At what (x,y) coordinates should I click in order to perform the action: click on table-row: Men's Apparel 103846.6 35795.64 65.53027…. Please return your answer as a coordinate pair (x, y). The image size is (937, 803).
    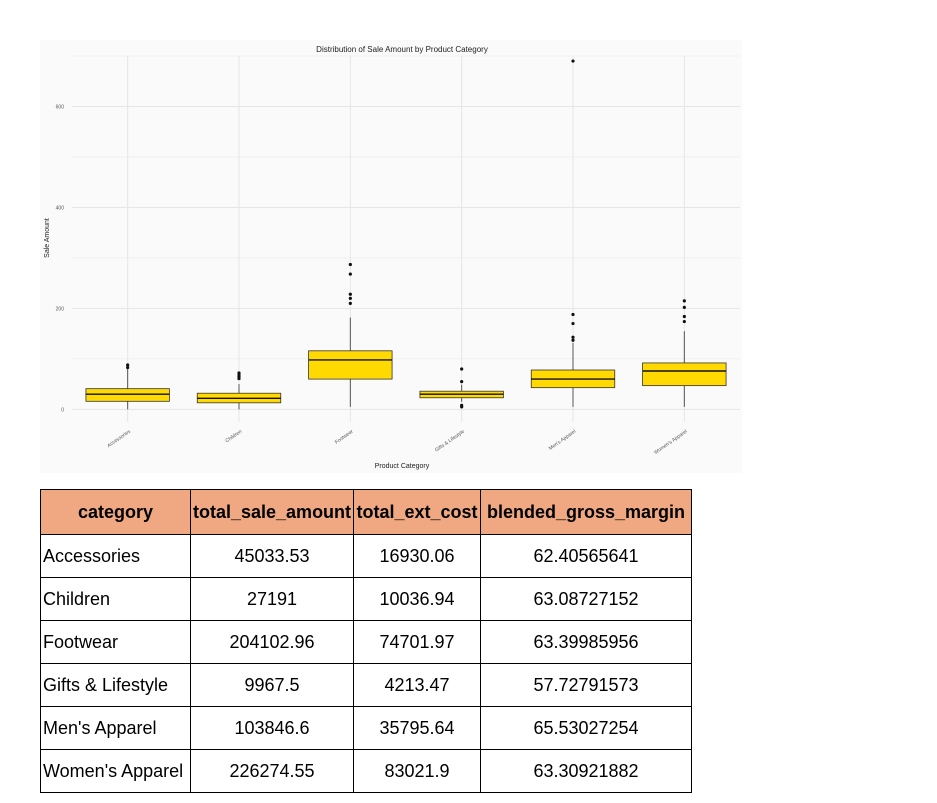
    Looking at the image, I should click on (366, 728).